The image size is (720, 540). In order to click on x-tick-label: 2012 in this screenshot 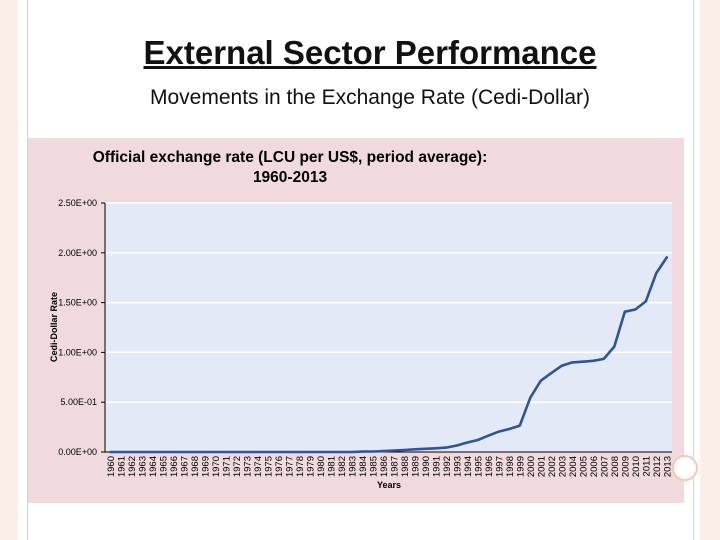, I will do `click(657, 466)`.